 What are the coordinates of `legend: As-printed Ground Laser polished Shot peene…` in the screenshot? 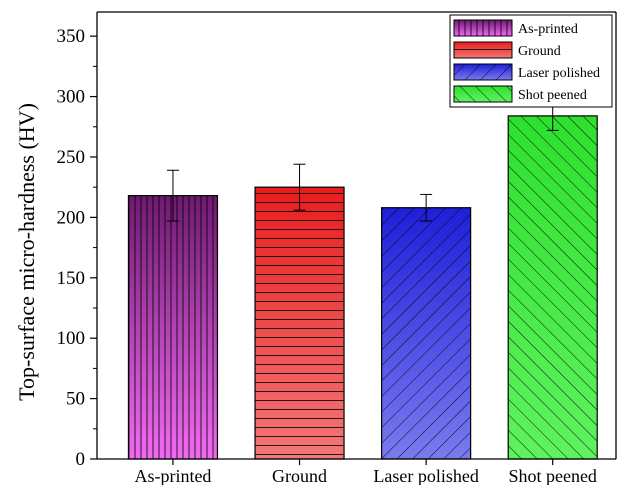 It's located at (531, 61).